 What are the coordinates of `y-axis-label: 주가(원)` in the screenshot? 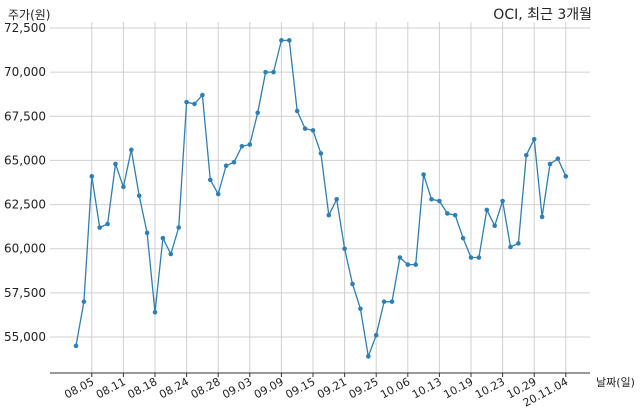 It's located at (29, 15).